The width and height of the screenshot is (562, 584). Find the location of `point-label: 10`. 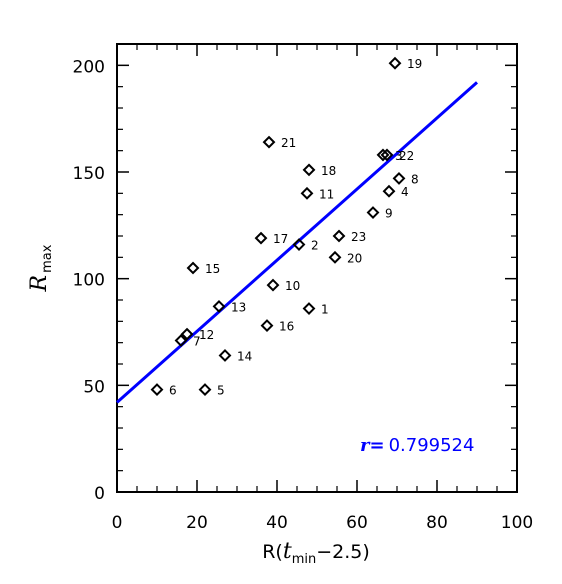

point-label: 10 is located at coordinates (292, 286).